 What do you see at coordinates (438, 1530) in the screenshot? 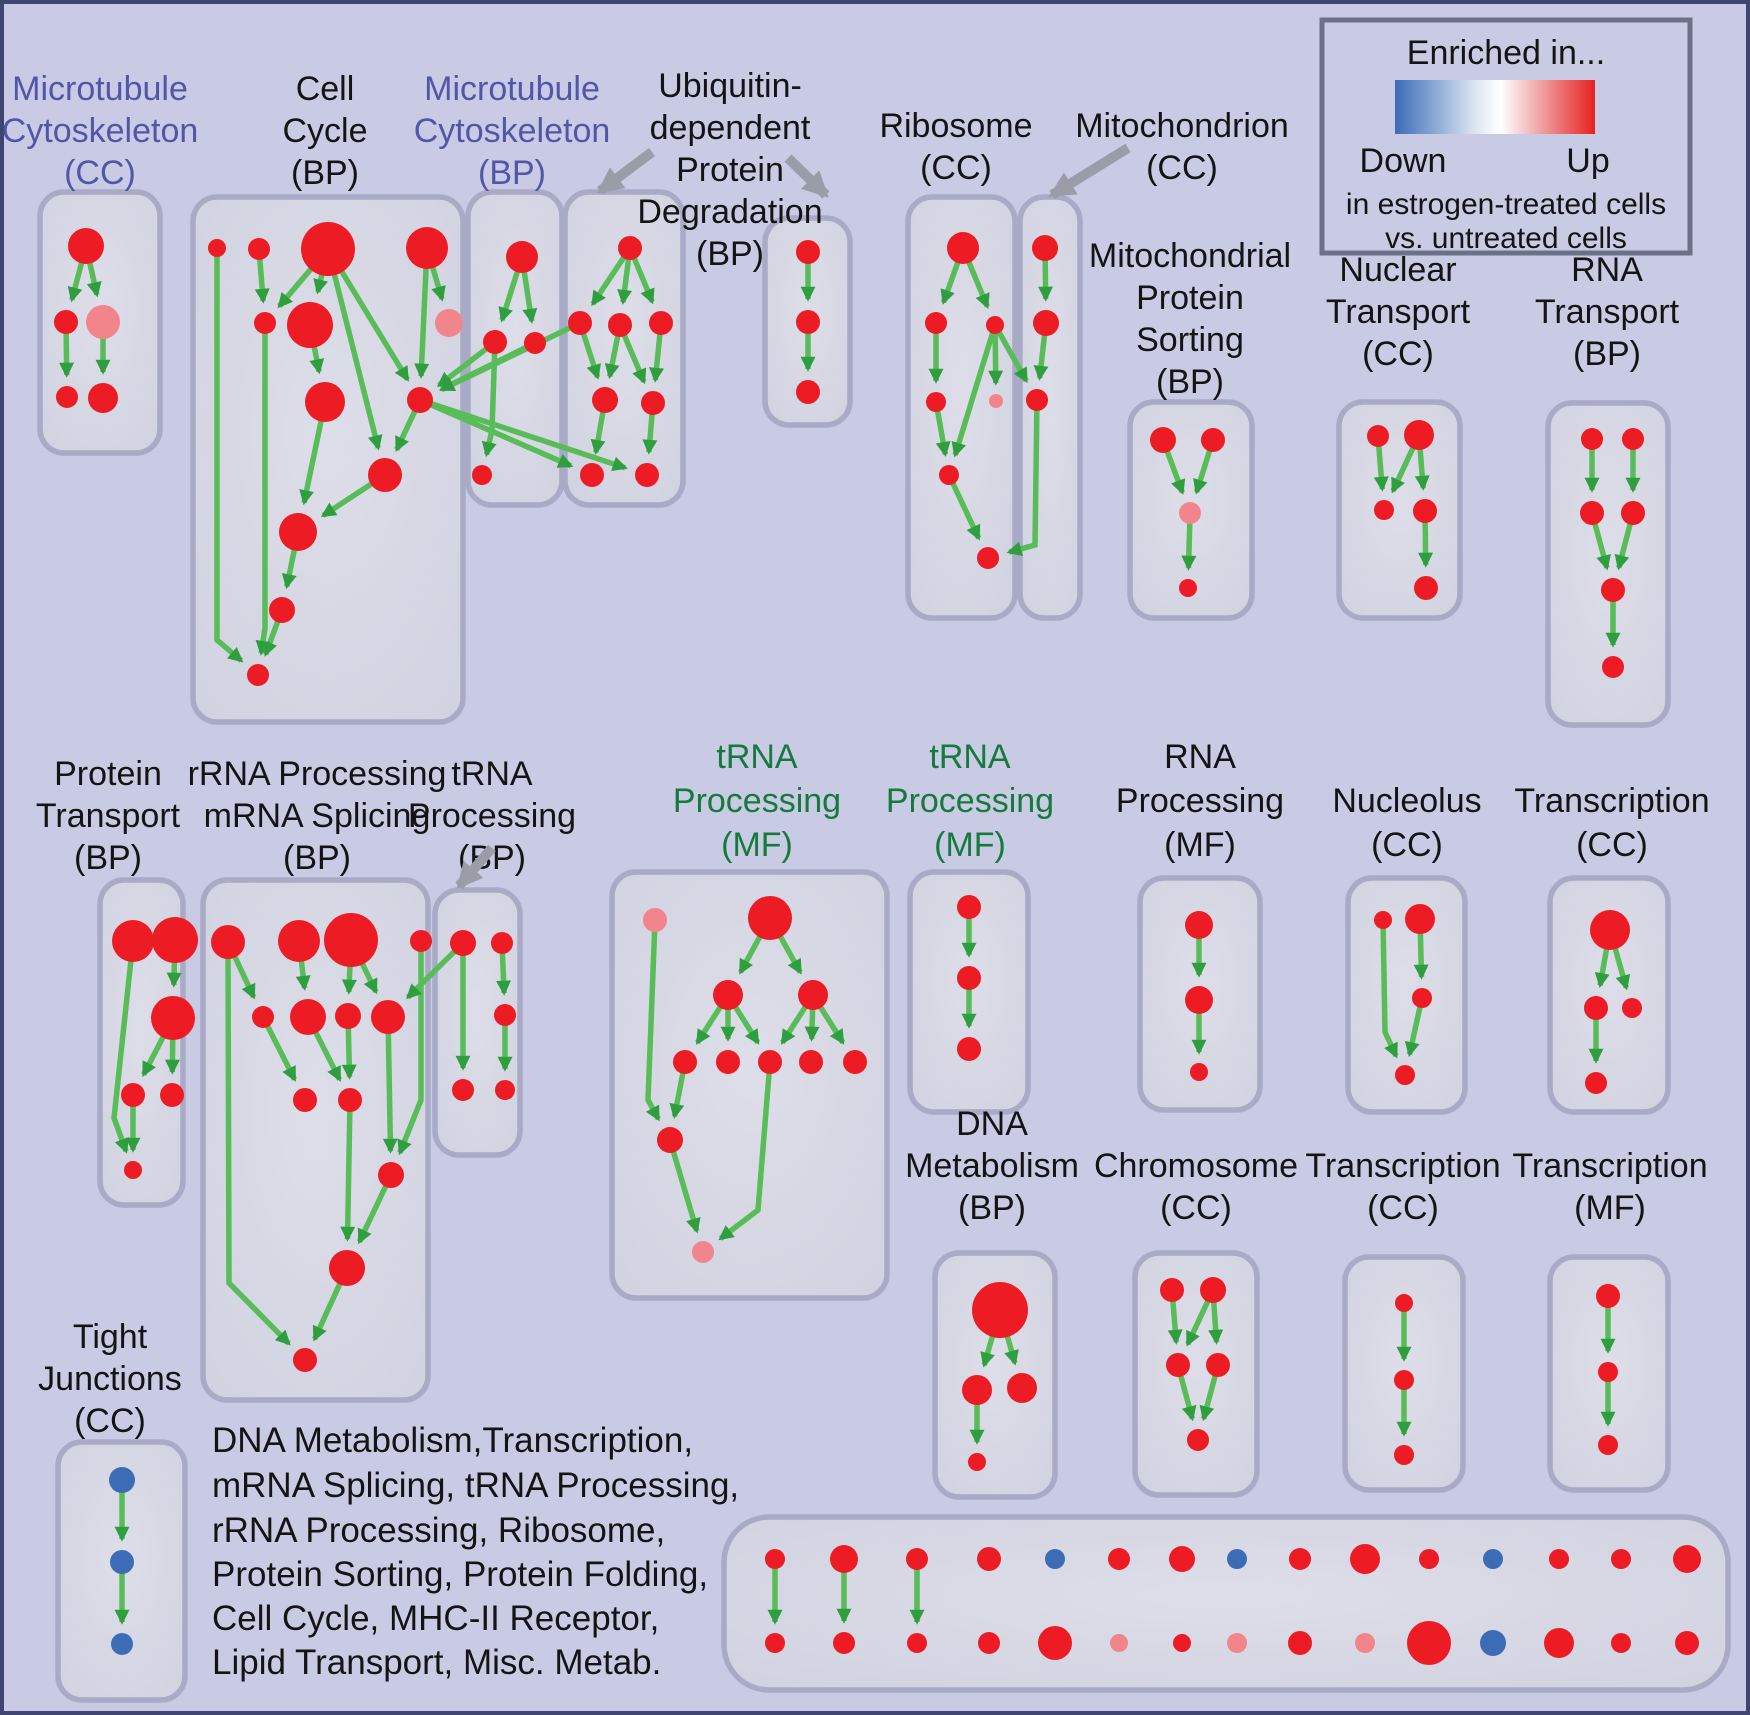
I see `misc-categories-text-line2: rRNA Processing, Ribosome,` at bounding box center [438, 1530].